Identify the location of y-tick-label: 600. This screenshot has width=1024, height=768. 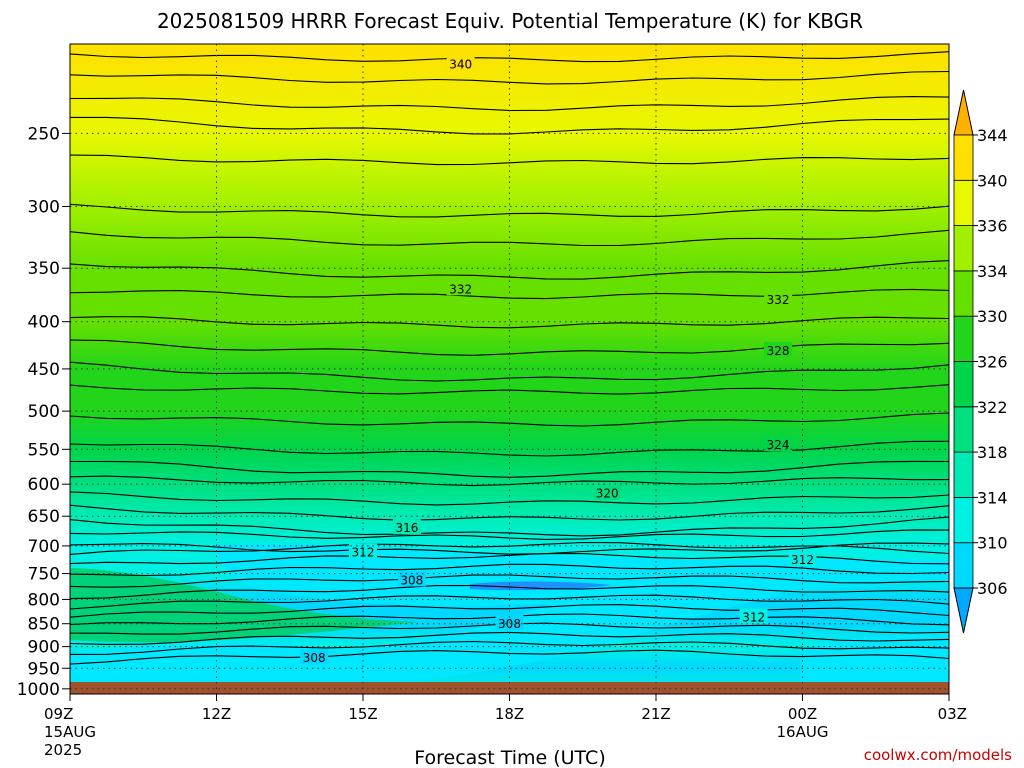
(44, 485).